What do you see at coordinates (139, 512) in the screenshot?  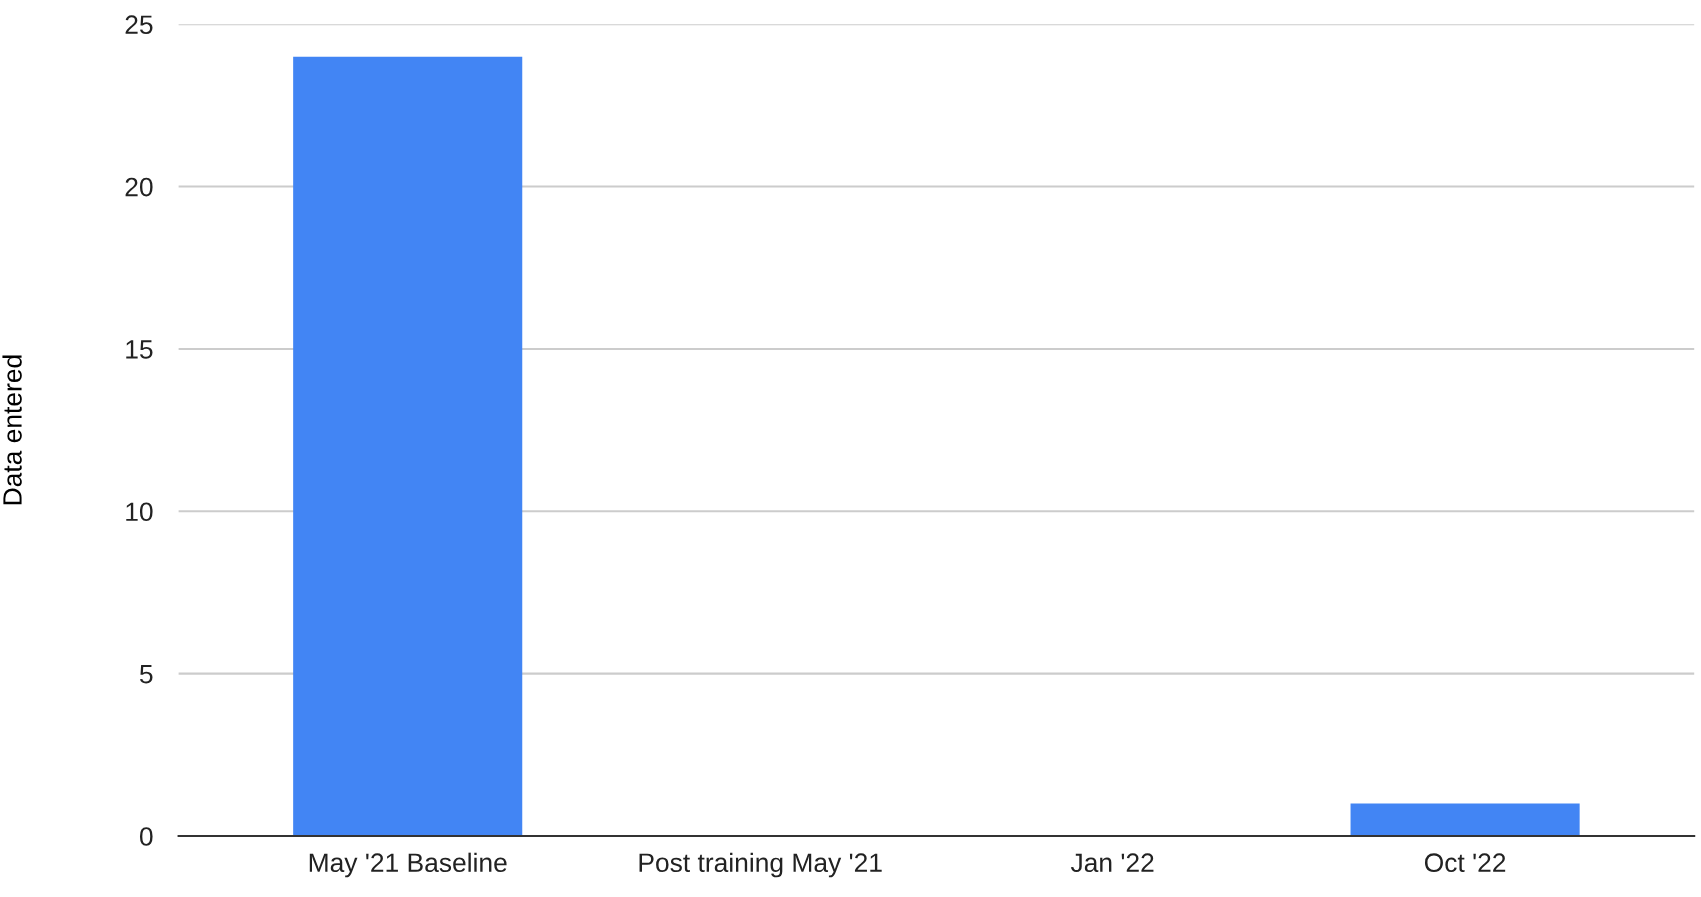 I see `y-tick-label: 10` at bounding box center [139, 512].